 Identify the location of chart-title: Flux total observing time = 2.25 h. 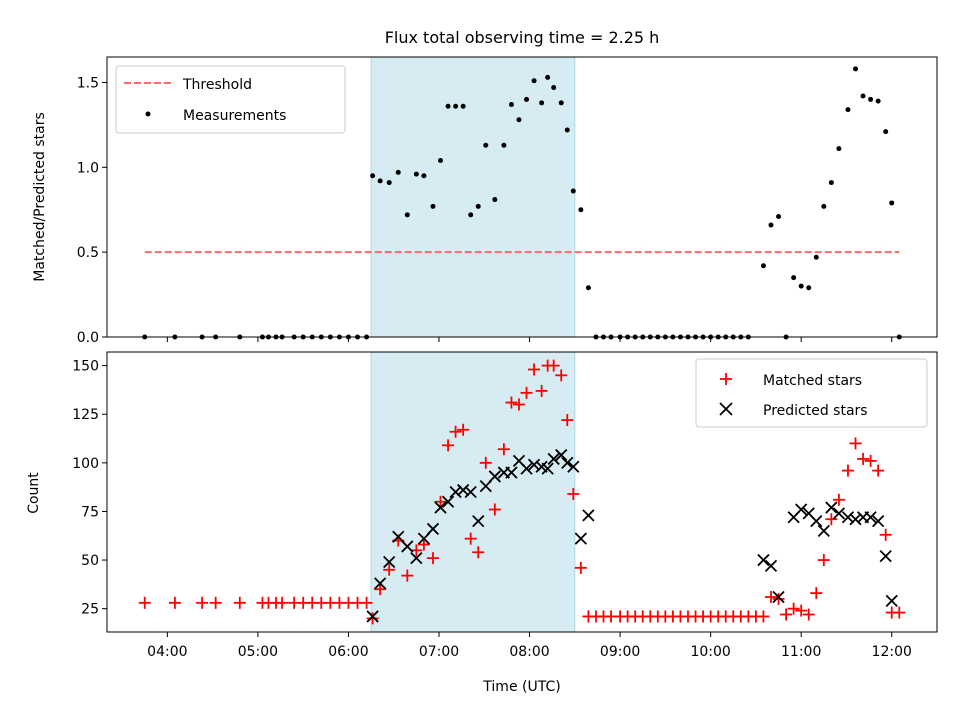
(522, 37).